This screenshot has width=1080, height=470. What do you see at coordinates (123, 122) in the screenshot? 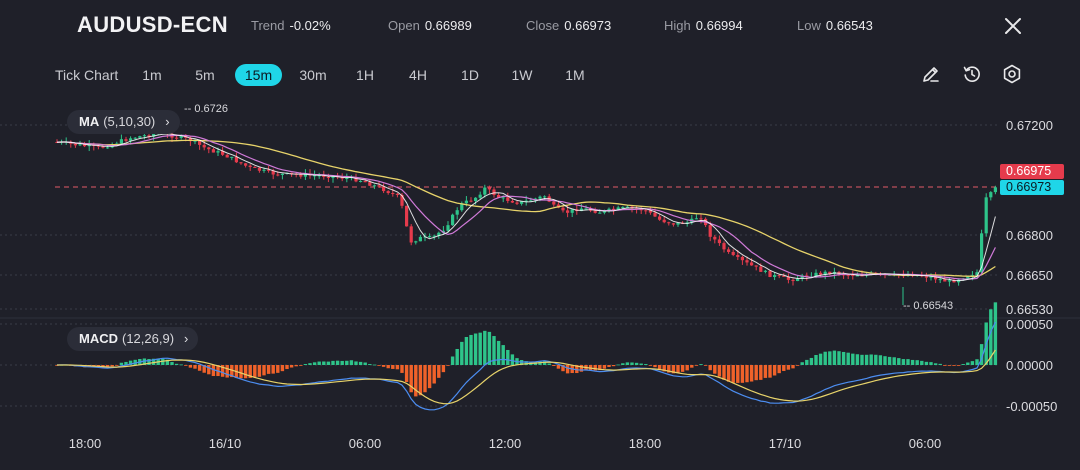
I see `ma-indicator-pill: MA (5,10,30) ›` at bounding box center [123, 122].